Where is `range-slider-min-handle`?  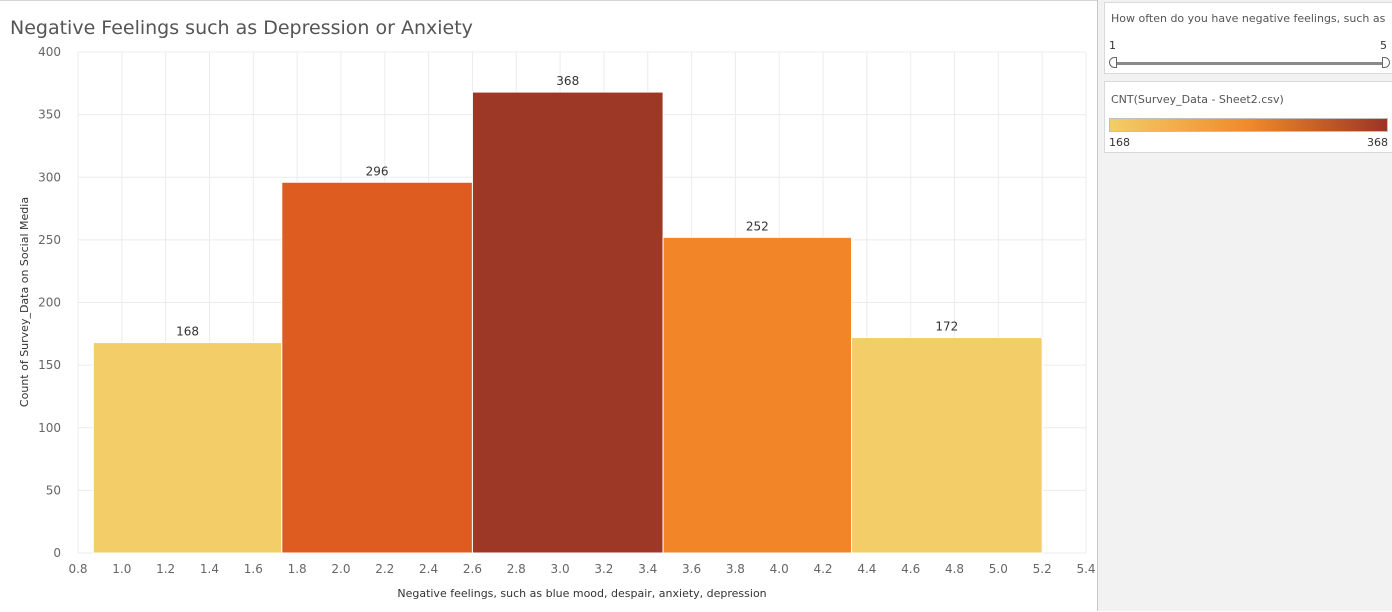
range-slider-min-handle is located at coordinates (1113, 62).